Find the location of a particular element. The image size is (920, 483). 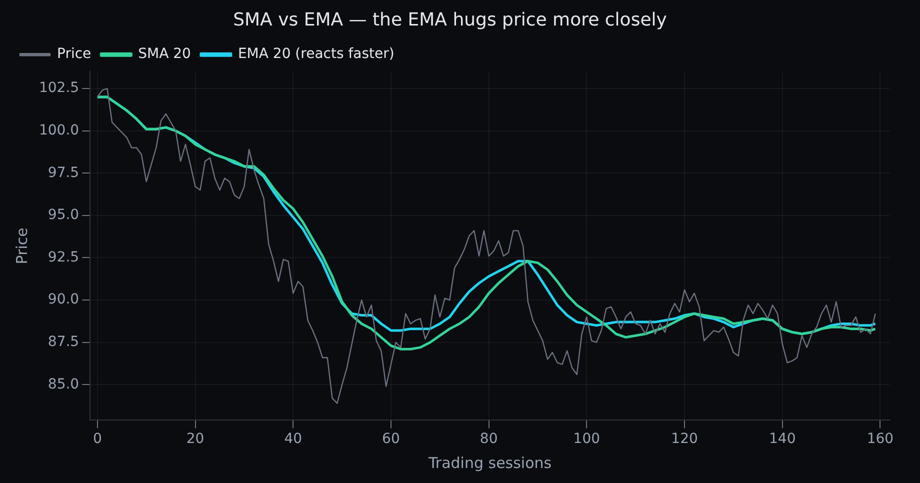

x-tick-label: 80 is located at coordinates (489, 439).